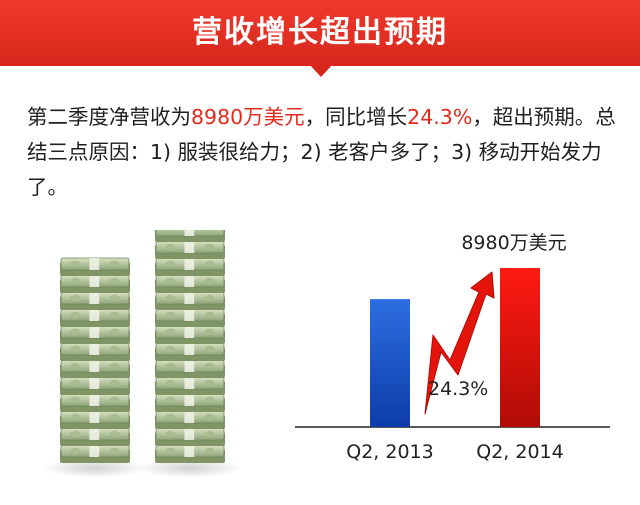  What do you see at coordinates (459, 343) in the screenshot?
I see `growth-arrow-icon` at bounding box center [459, 343].